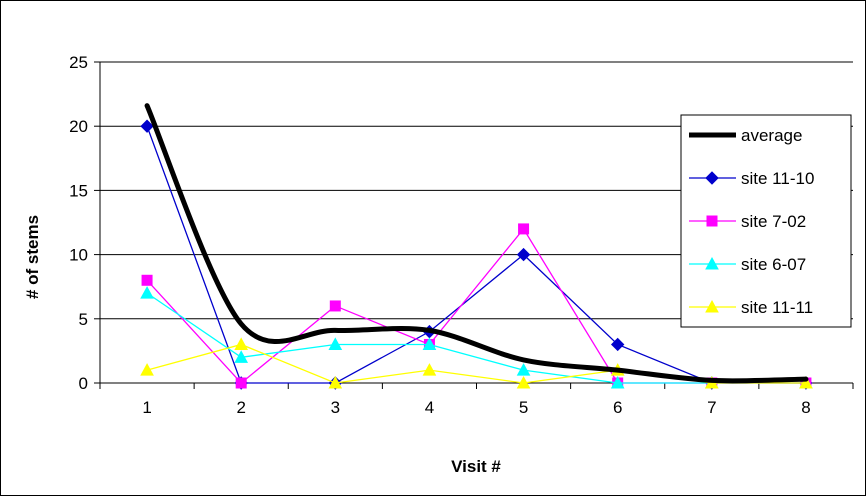  What do you see at coordinates (83, 319) in the screenshot?
I see `y-tick-label: 5` at bounding box center [83, 319].